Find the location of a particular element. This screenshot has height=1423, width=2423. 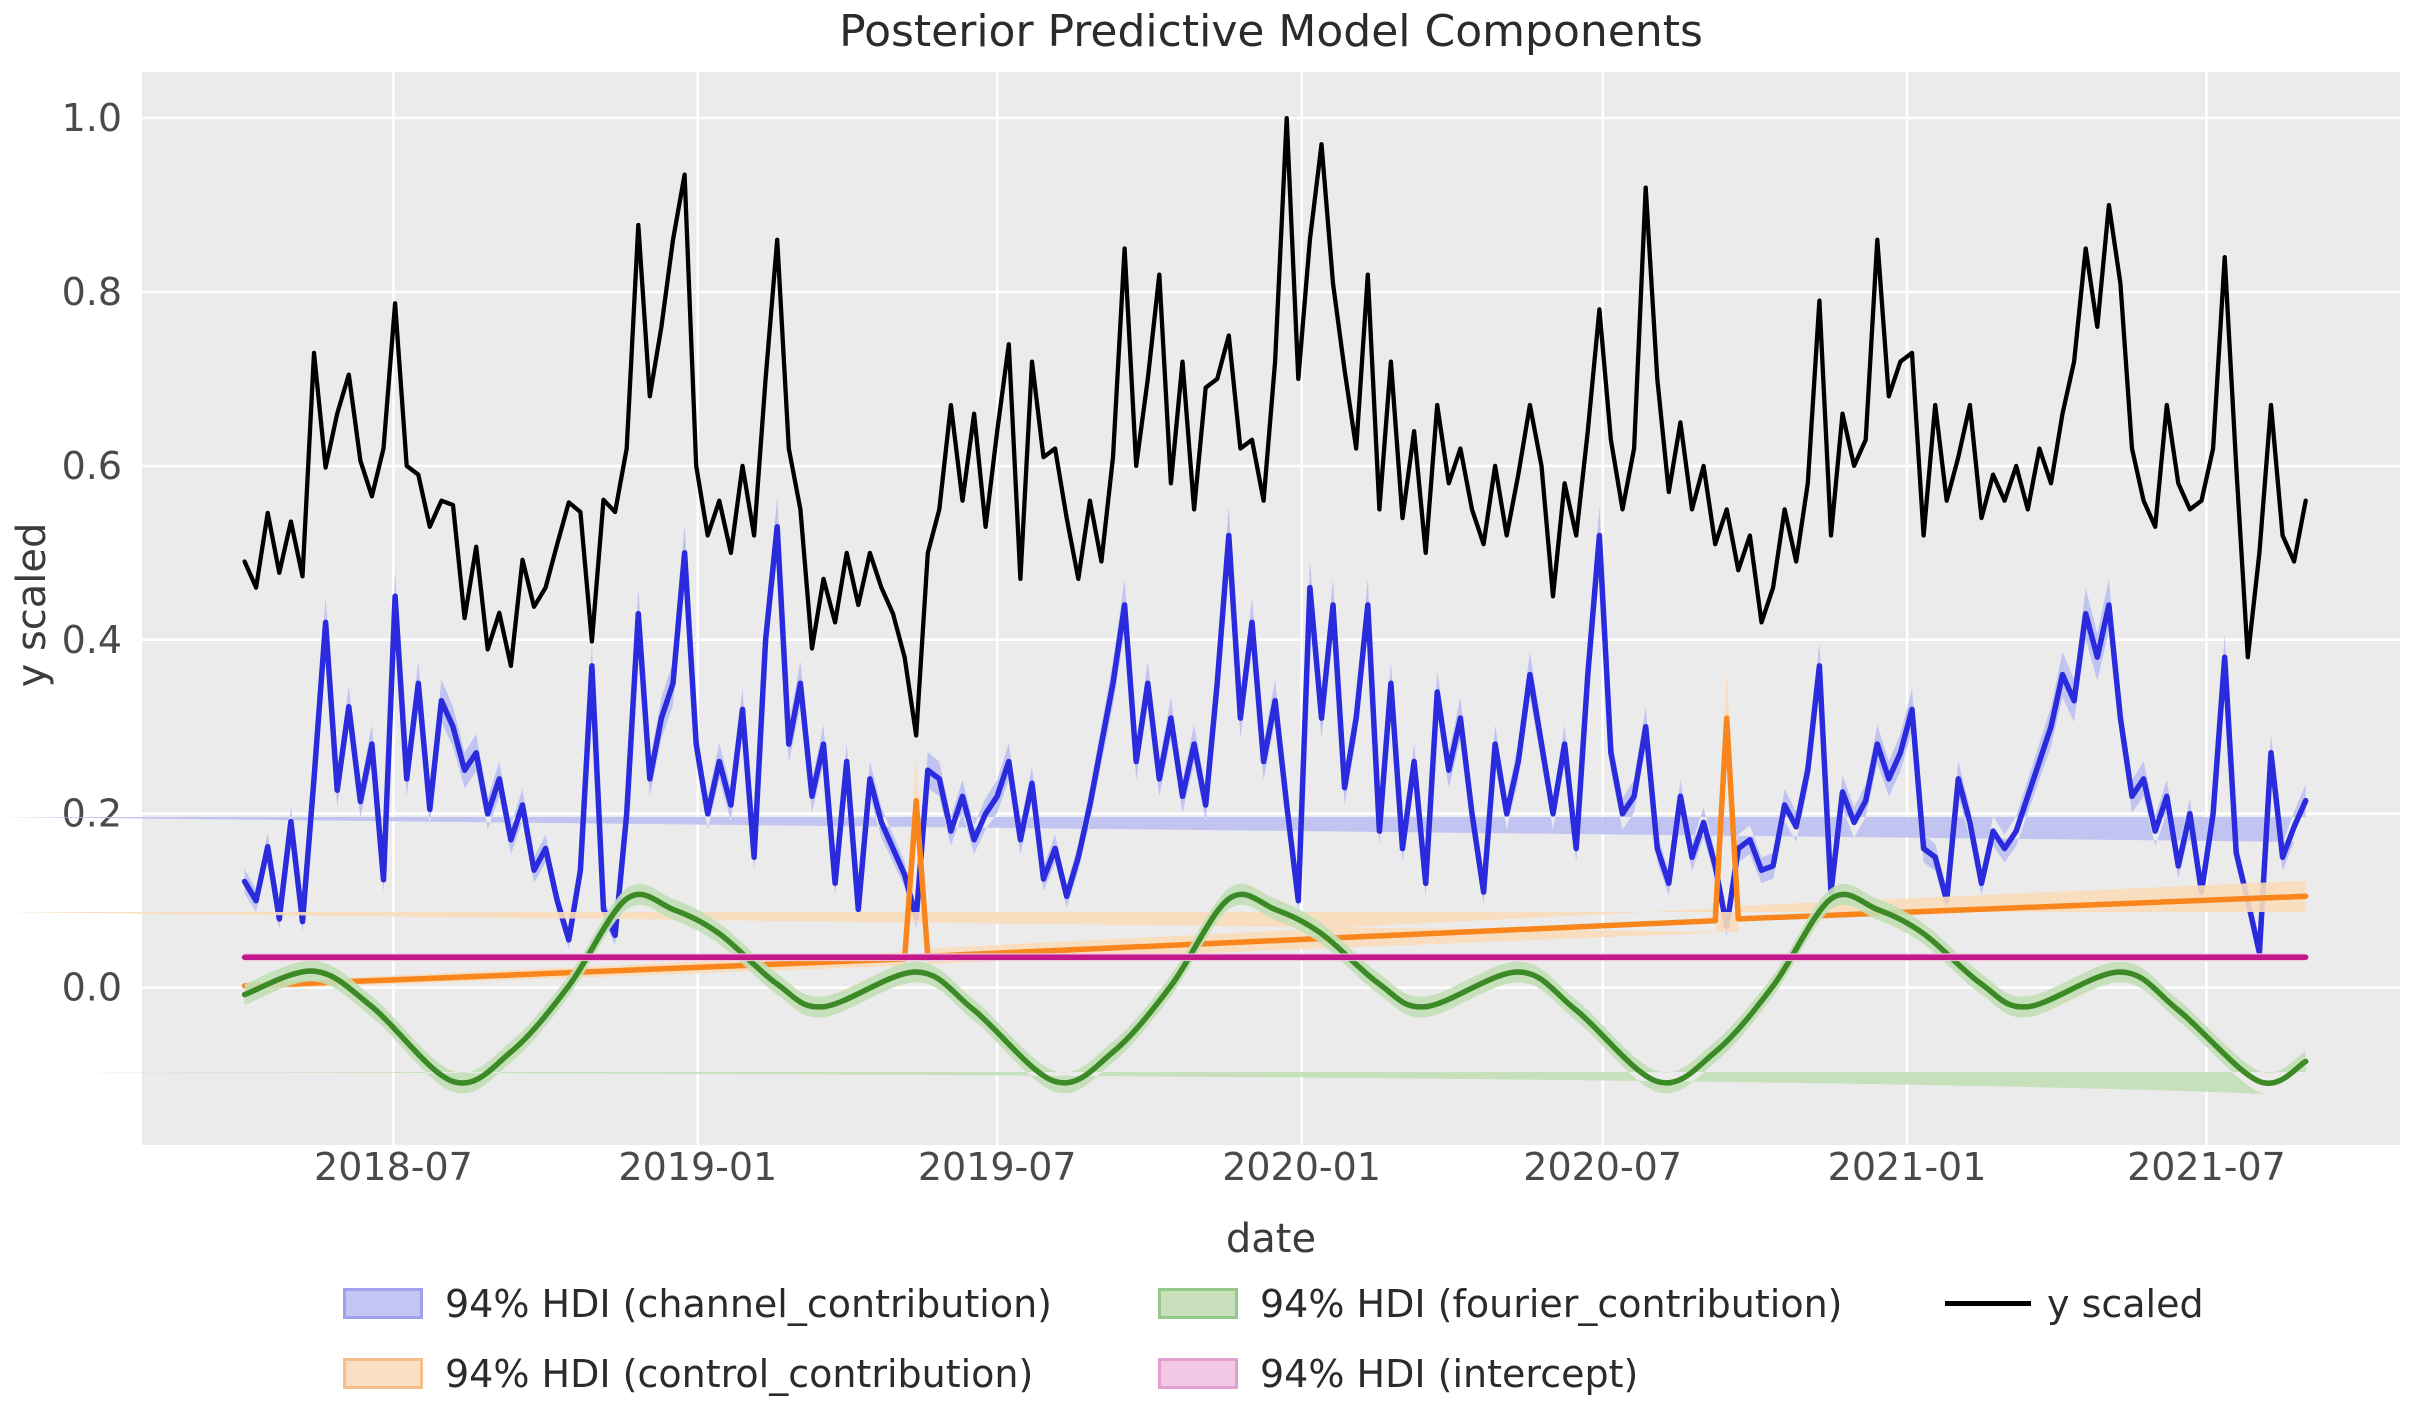

y-tick-label: 0.8 is located at coordinates (92, 292).